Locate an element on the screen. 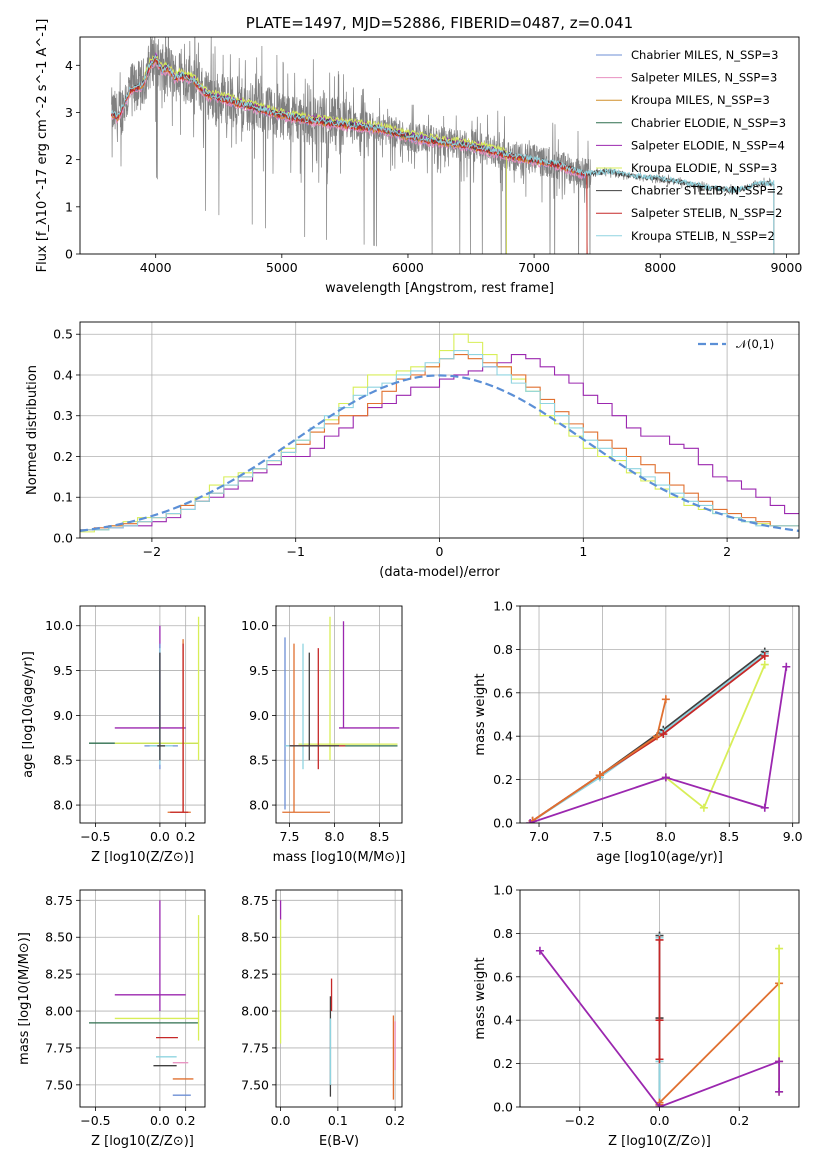 The width and height of the screenshot is (819, 1170). x-tick-label: 7000 is located at coordinates (534, 267).